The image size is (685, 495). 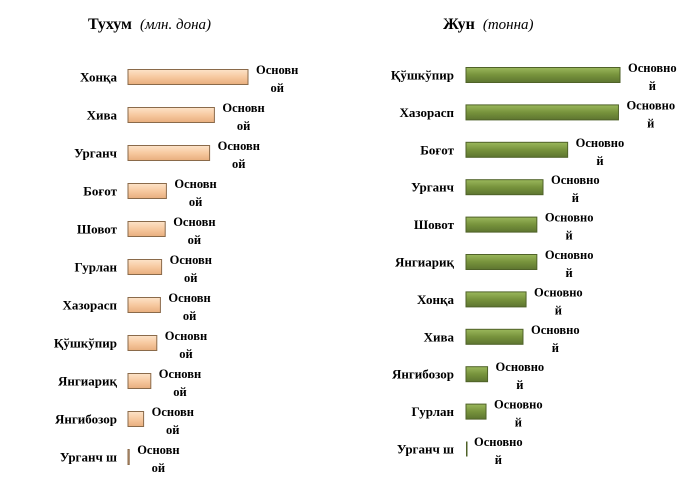 I want to click on wool-category-label: Урганч ш, so click(x=425, y=449).